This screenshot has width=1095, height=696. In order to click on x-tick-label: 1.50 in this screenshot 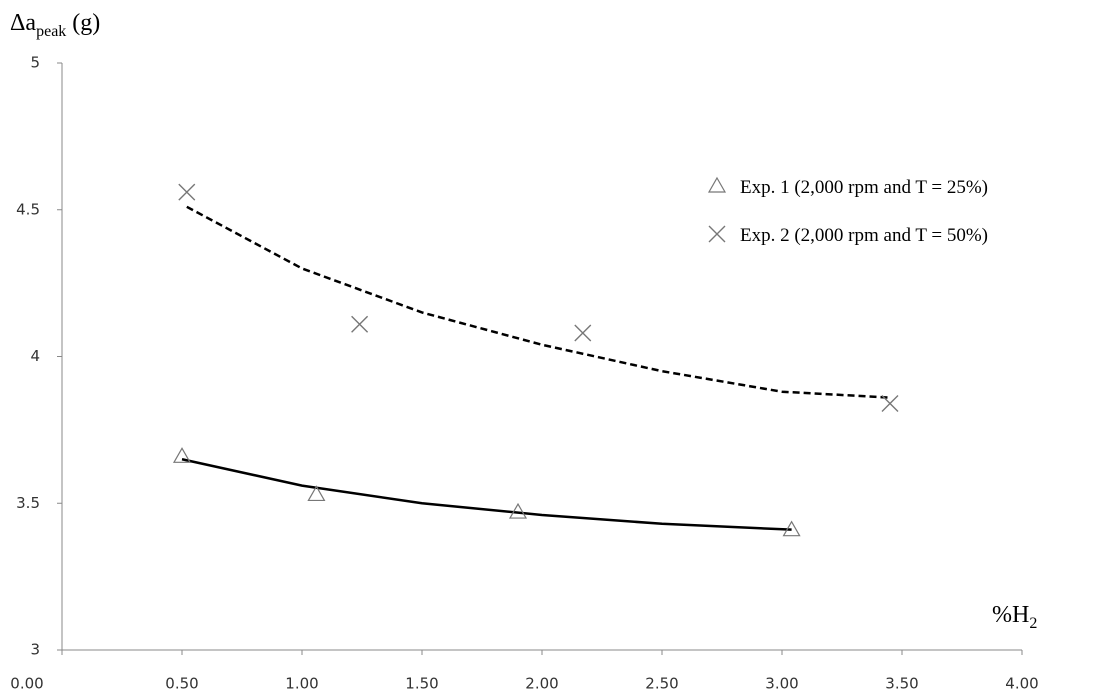, I will do `click(421, 684)`.